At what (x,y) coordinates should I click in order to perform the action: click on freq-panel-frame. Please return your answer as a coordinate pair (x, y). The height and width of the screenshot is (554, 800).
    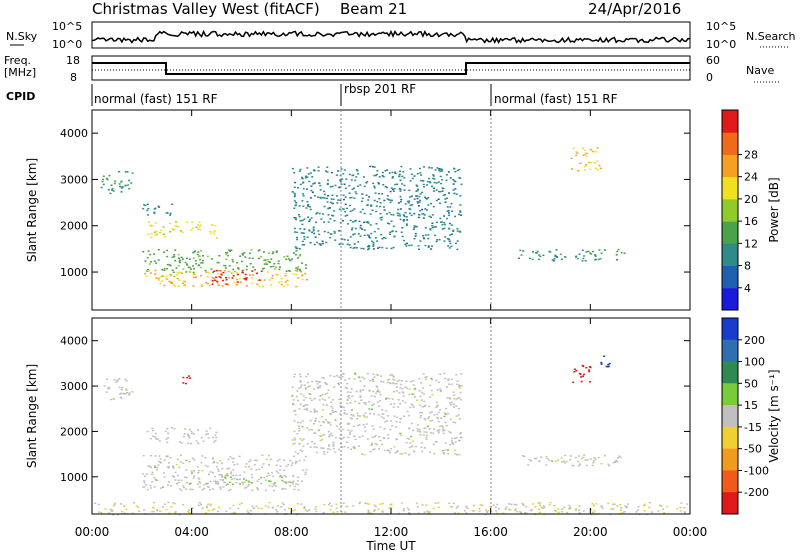
    Looking at the image, I should click on (391, 68).